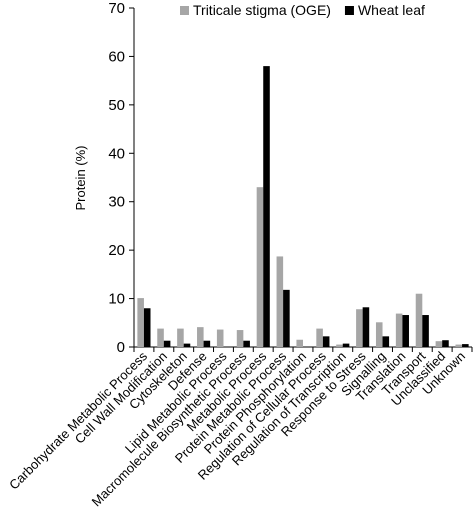  Describe the element at coordinates (116, 250) in the screenshot. I see `y-tick-label: 20` at that location.